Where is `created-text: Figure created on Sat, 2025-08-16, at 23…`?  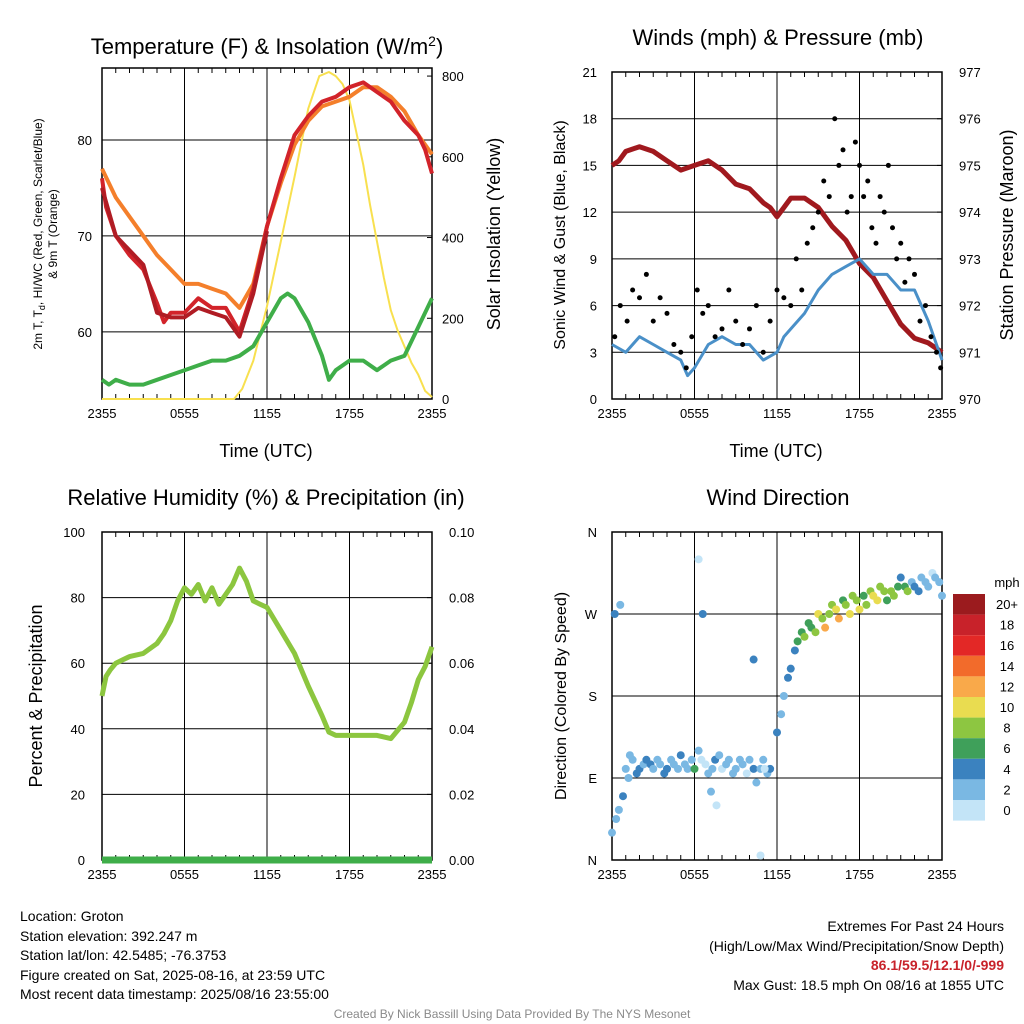
created-text: Figure created on Sat, 2025-08-16, at 23… is located at coordinates (173, 974).